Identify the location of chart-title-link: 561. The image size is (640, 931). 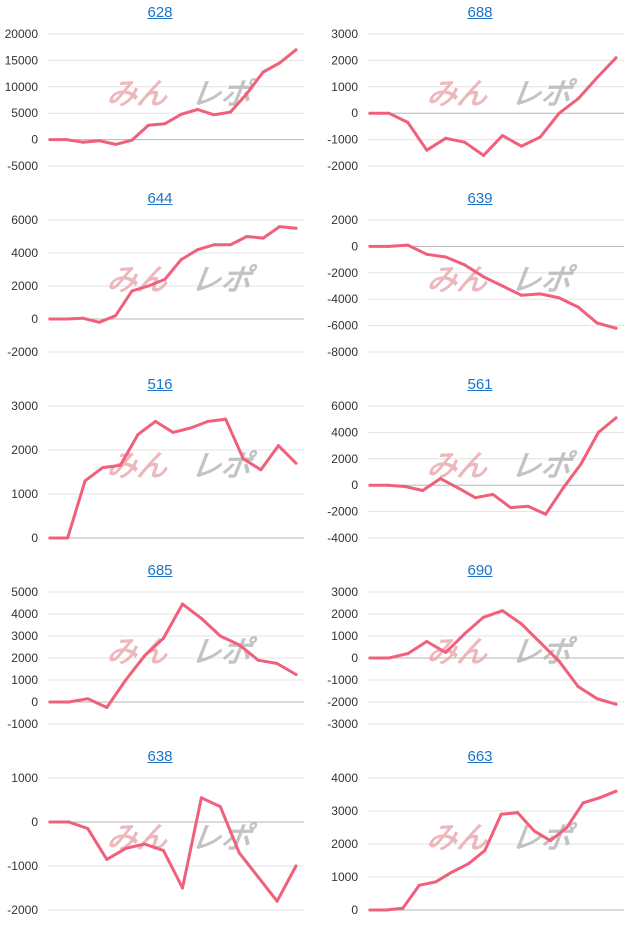
(480, 384).